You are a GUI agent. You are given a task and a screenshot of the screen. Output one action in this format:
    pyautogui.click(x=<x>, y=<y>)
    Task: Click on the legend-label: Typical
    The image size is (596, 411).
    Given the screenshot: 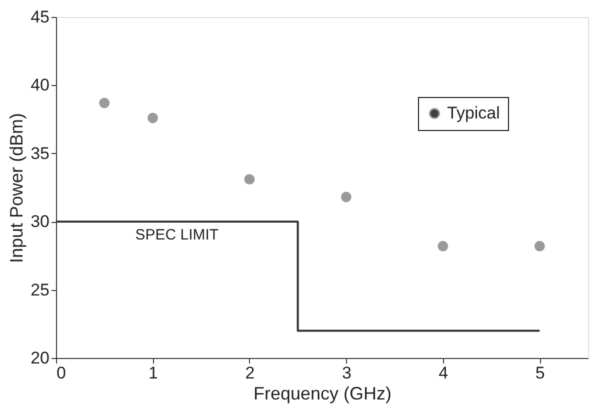 What is the action you would take?
    pyautogui.click(x=473, y=113)
    